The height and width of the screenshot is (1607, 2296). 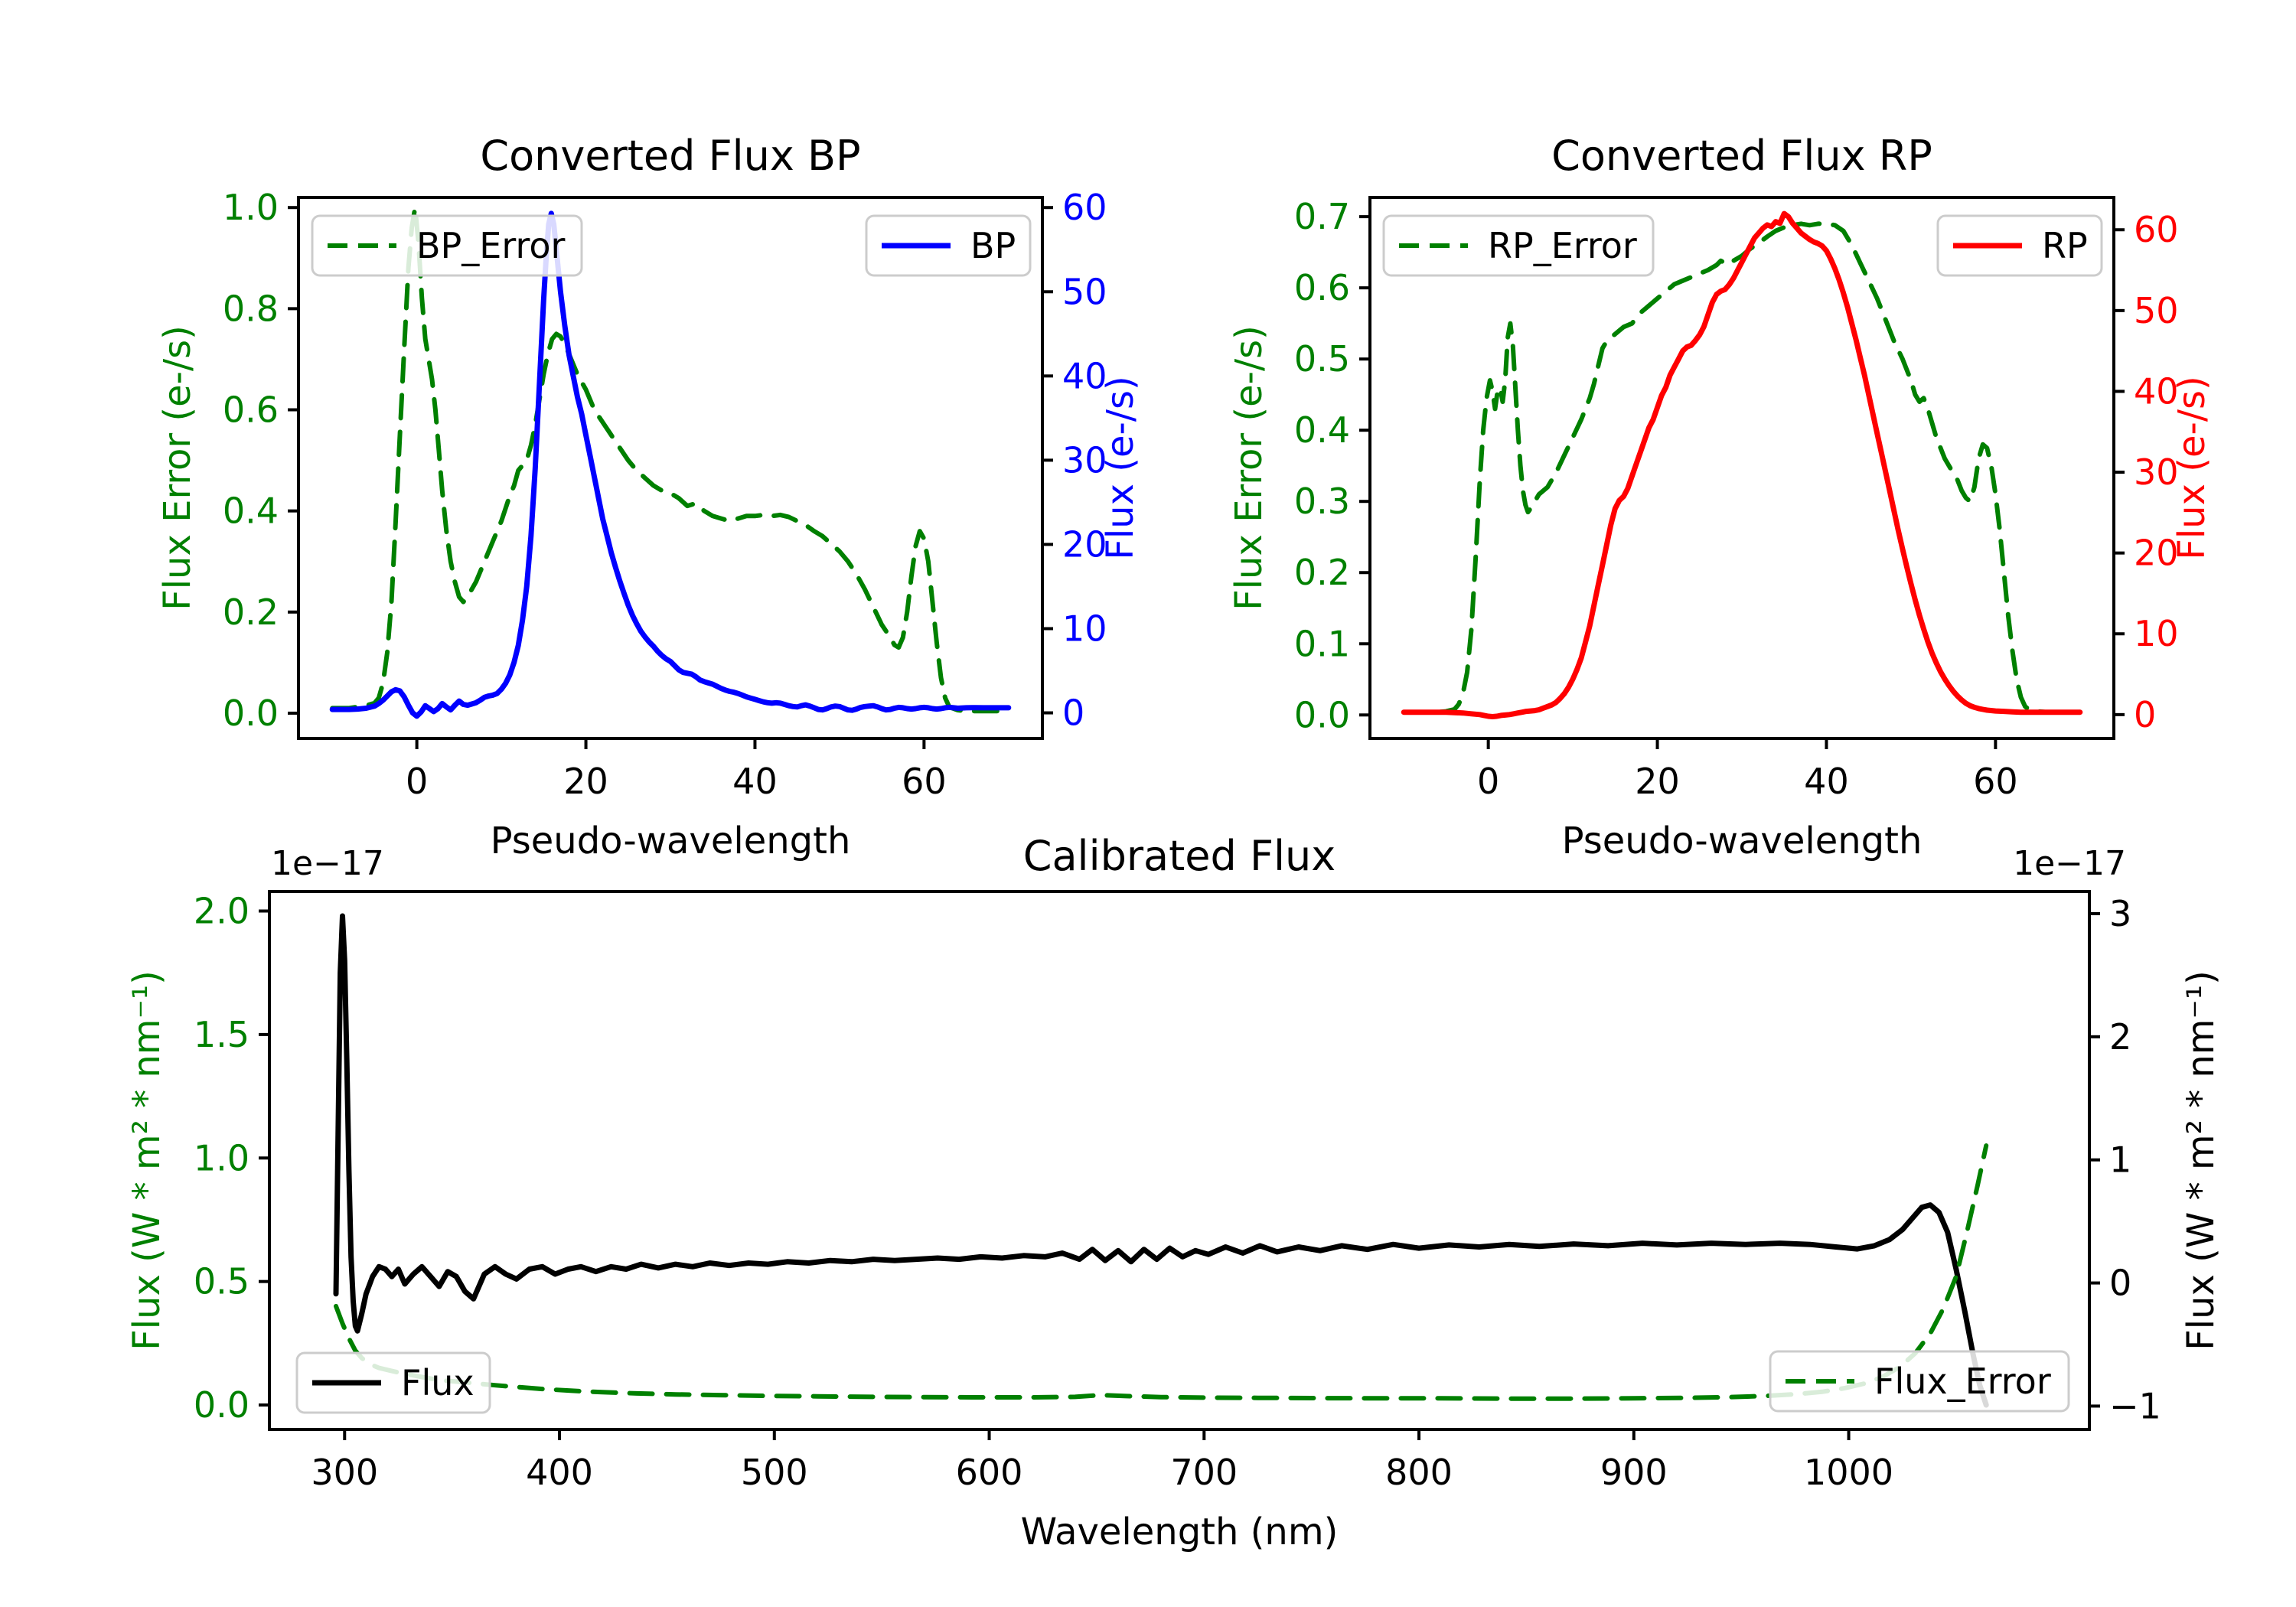 I want to click on y-left-tick-label: 0.1, so click(x=1322, y=643).